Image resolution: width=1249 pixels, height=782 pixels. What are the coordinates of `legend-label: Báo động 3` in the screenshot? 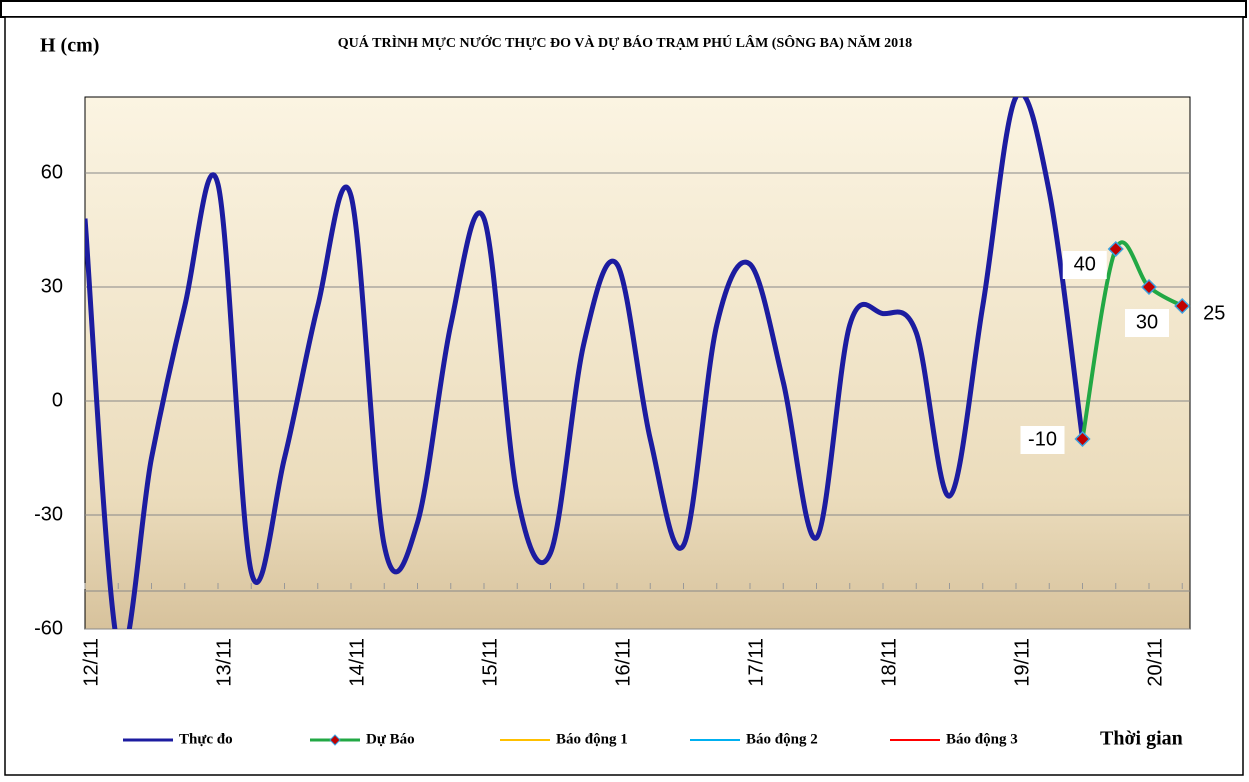 It's located at (982, 739).